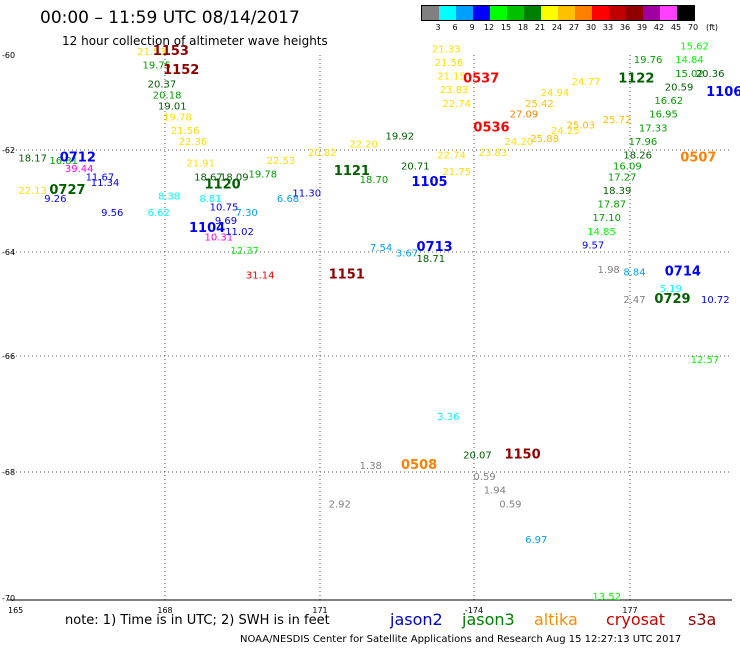 Image resolution: width=740 pixels, height=650 pixels. I want to click on colorbar-tick-label: 42, so click(659, 27).